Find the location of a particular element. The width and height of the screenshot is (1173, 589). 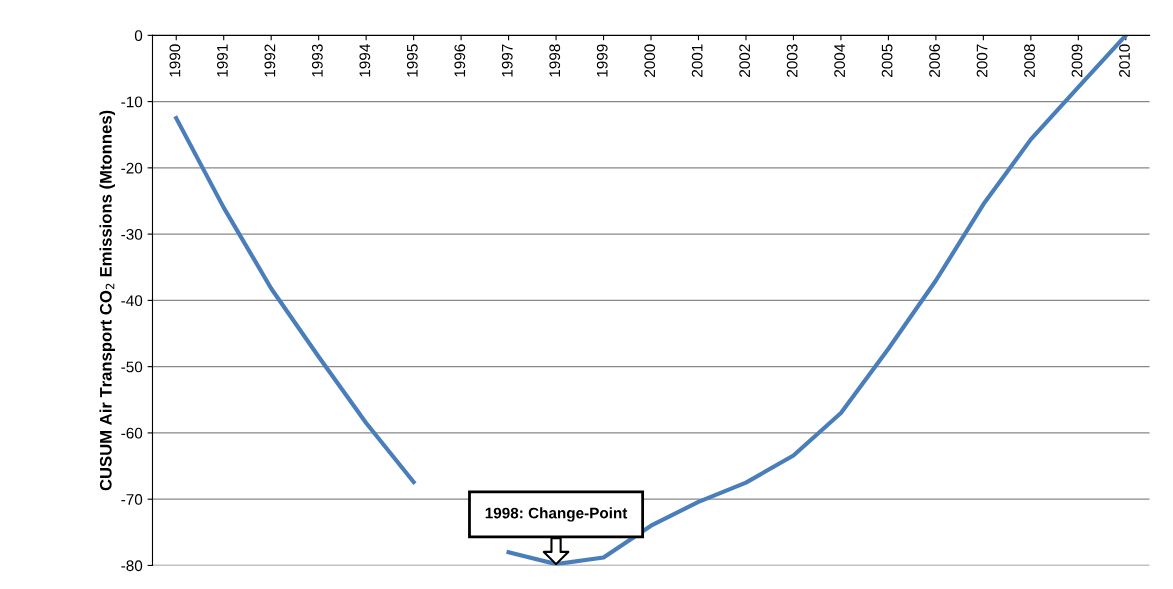

x-tick-label: 1999 is located at coordinates (602, 60).